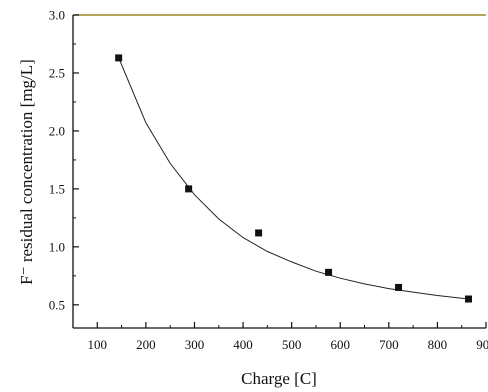  Describe the element at coordinates (195, 344) in the screenshot. I see `x-tick-label: 300` at that location.